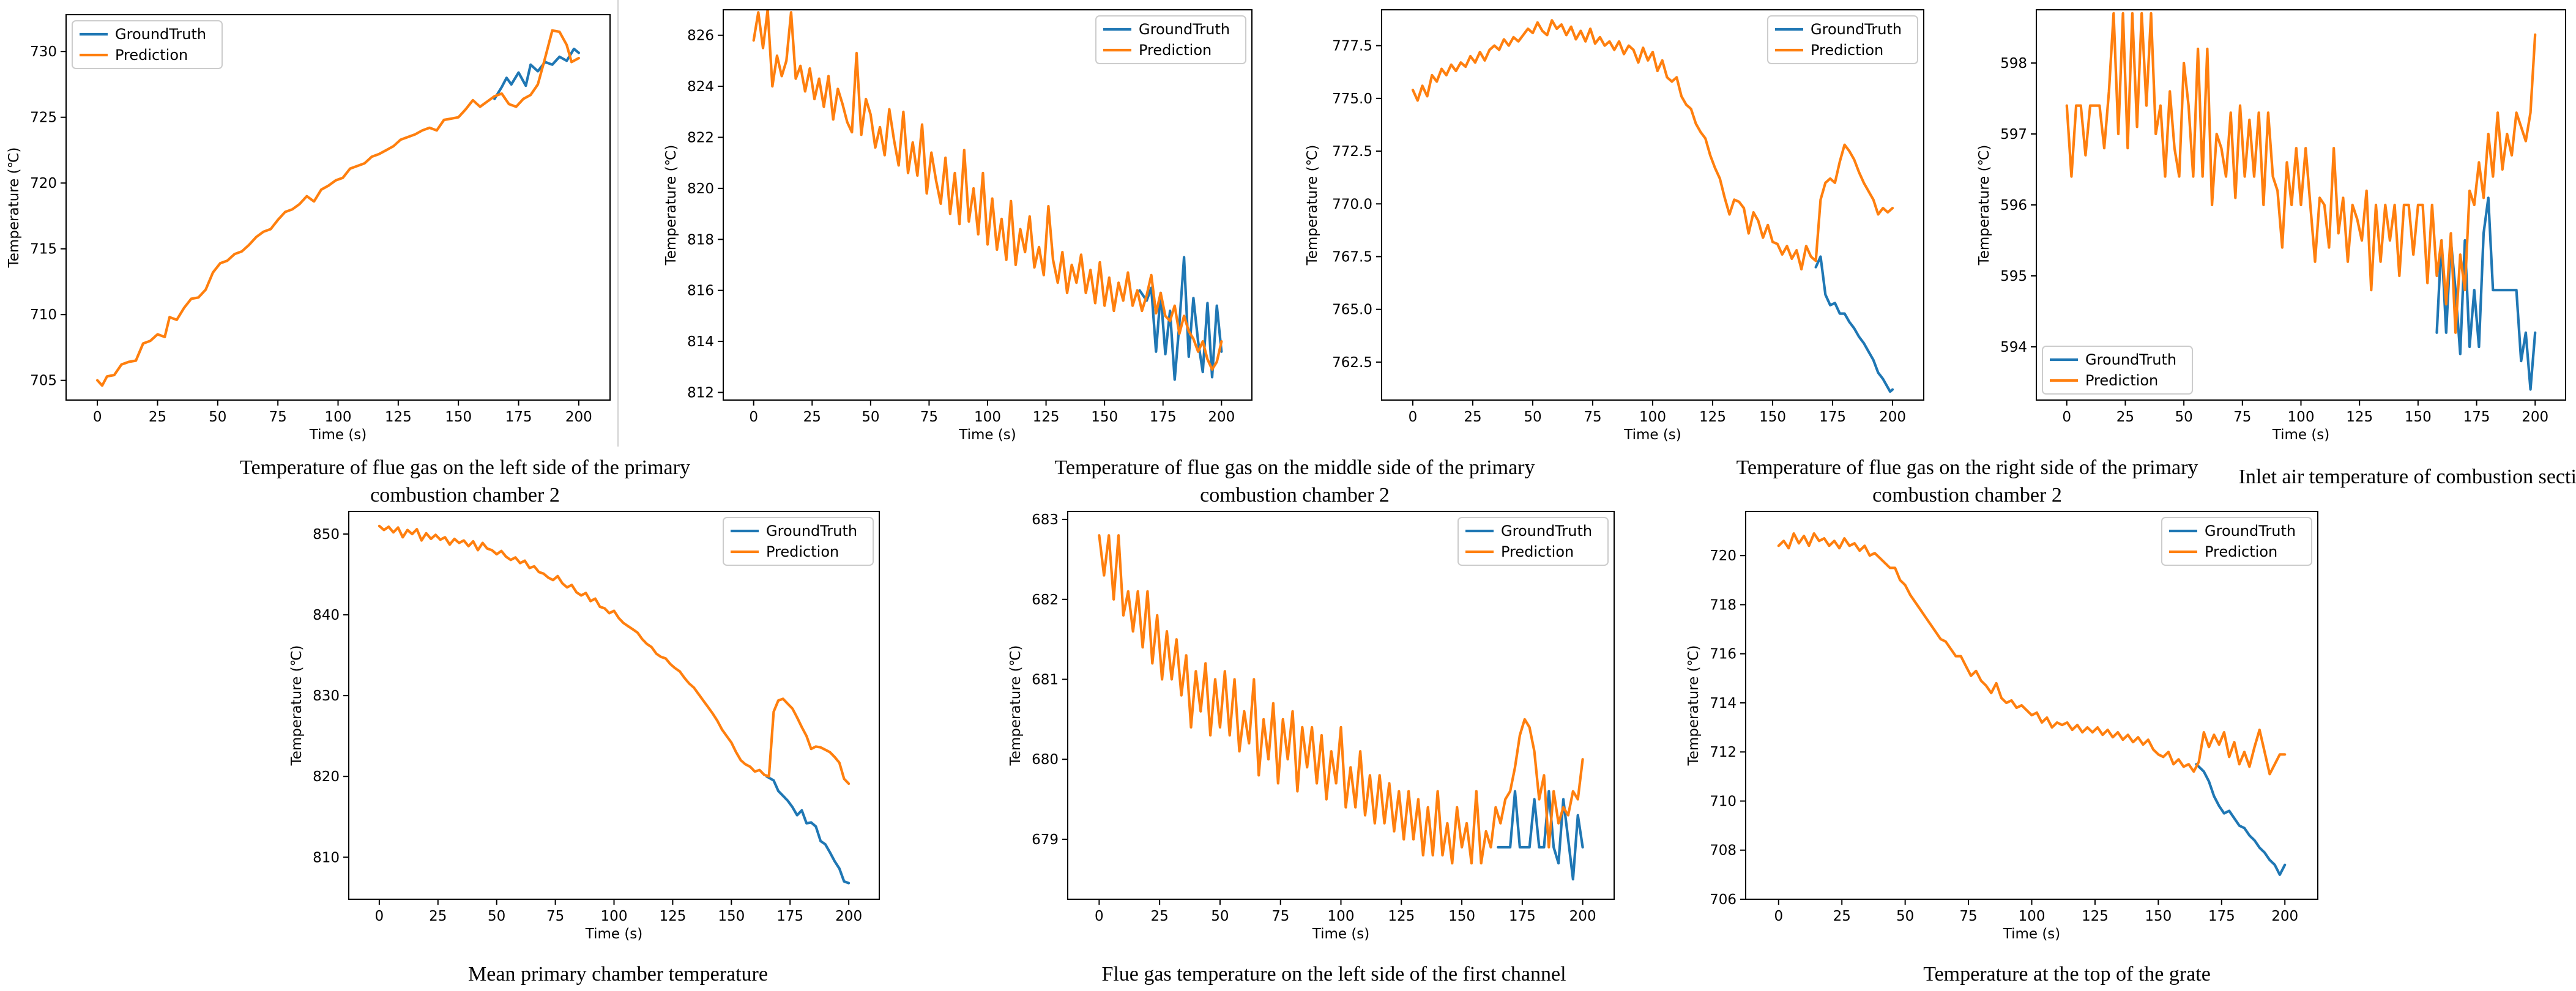 Image resolution: width=2576 pixels, height=991 pixels. I want to click on y-tick-label: 594, so click(2014, 347).